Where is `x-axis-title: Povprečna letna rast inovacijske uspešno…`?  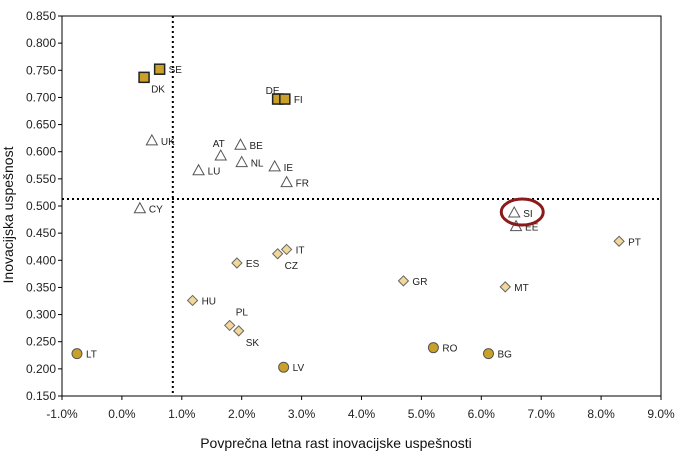
x-axis-title: Povprečna letna rast inovacijske uspešno… is located at coordinates (336, 443).